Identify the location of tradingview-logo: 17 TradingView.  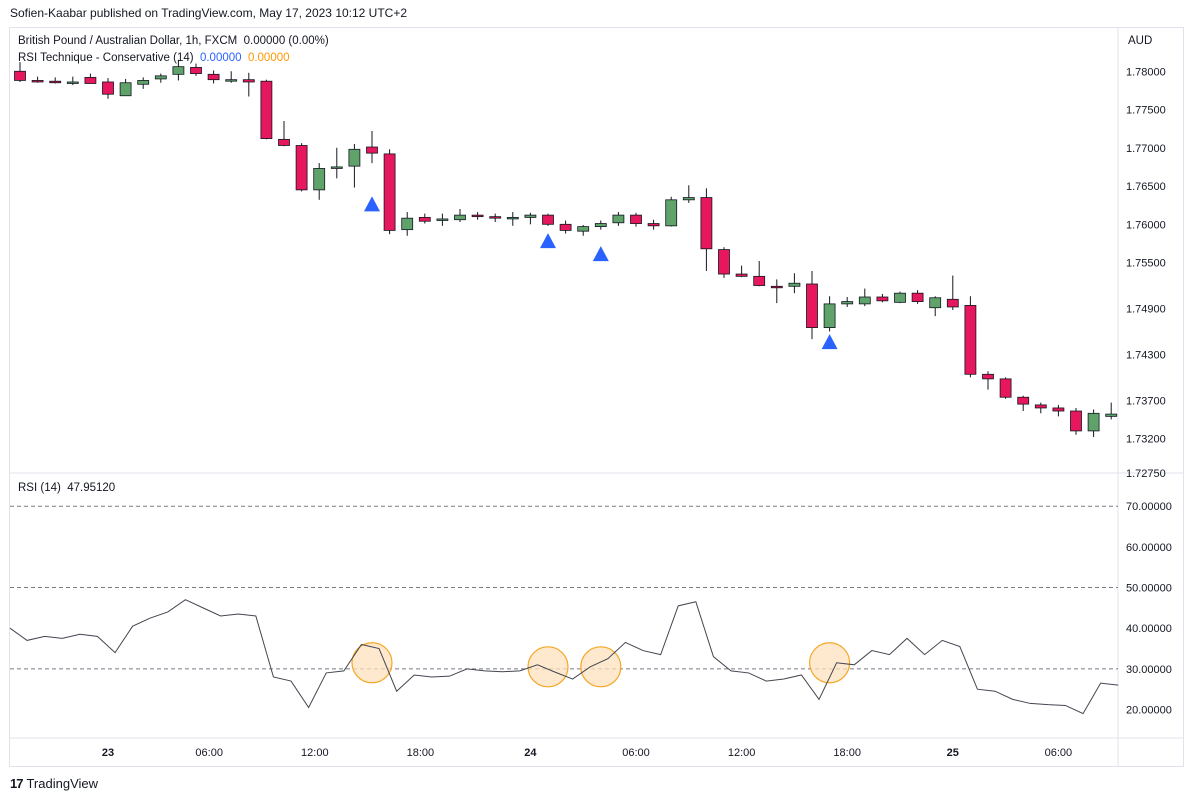
(54, 783).